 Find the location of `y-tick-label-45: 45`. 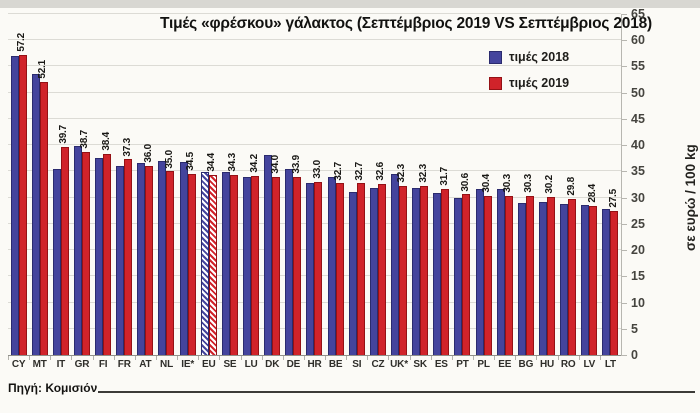

y-tick-label-45: 45 is located at coordinates (638, 118).